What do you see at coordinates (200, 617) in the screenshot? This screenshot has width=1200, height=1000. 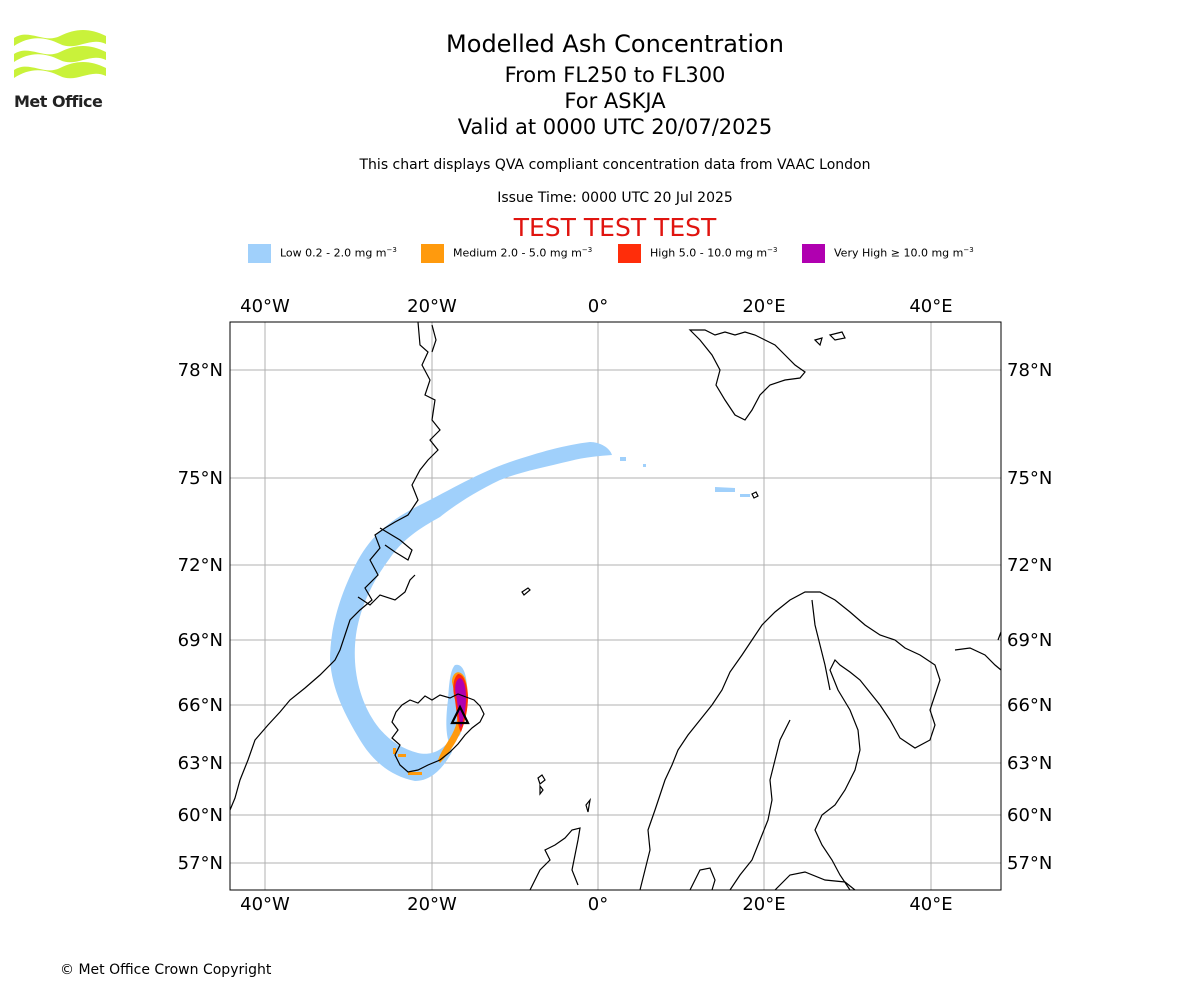 I see `lat-labels-left: 78°N 75°N 72°N 69°N 66°N 63°N 60°N 57°N` at bounding box center [200, 617].